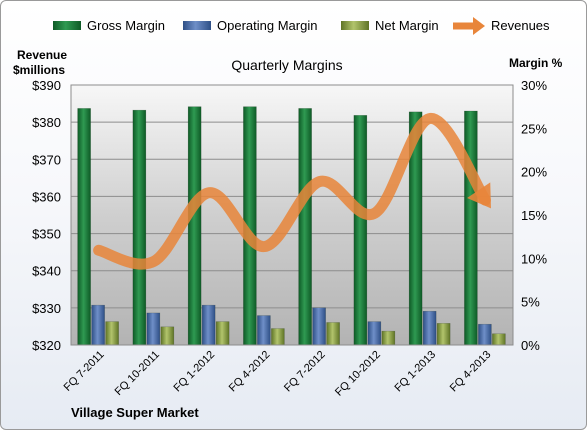  What do you see at coordinates (534, 258) in the screenshot?
I see `right-tick-label: 10%` at bounding box center [534, 258].